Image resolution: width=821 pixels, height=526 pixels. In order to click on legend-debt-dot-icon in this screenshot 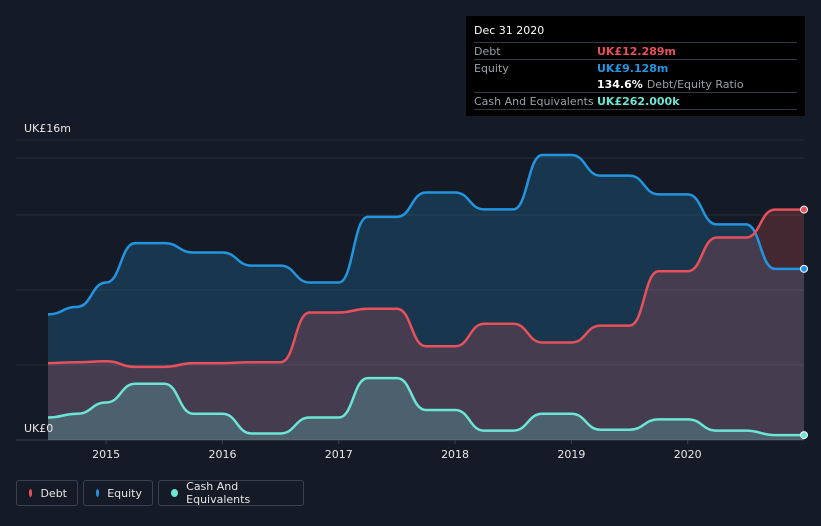, I will do `click(31, 493)`.